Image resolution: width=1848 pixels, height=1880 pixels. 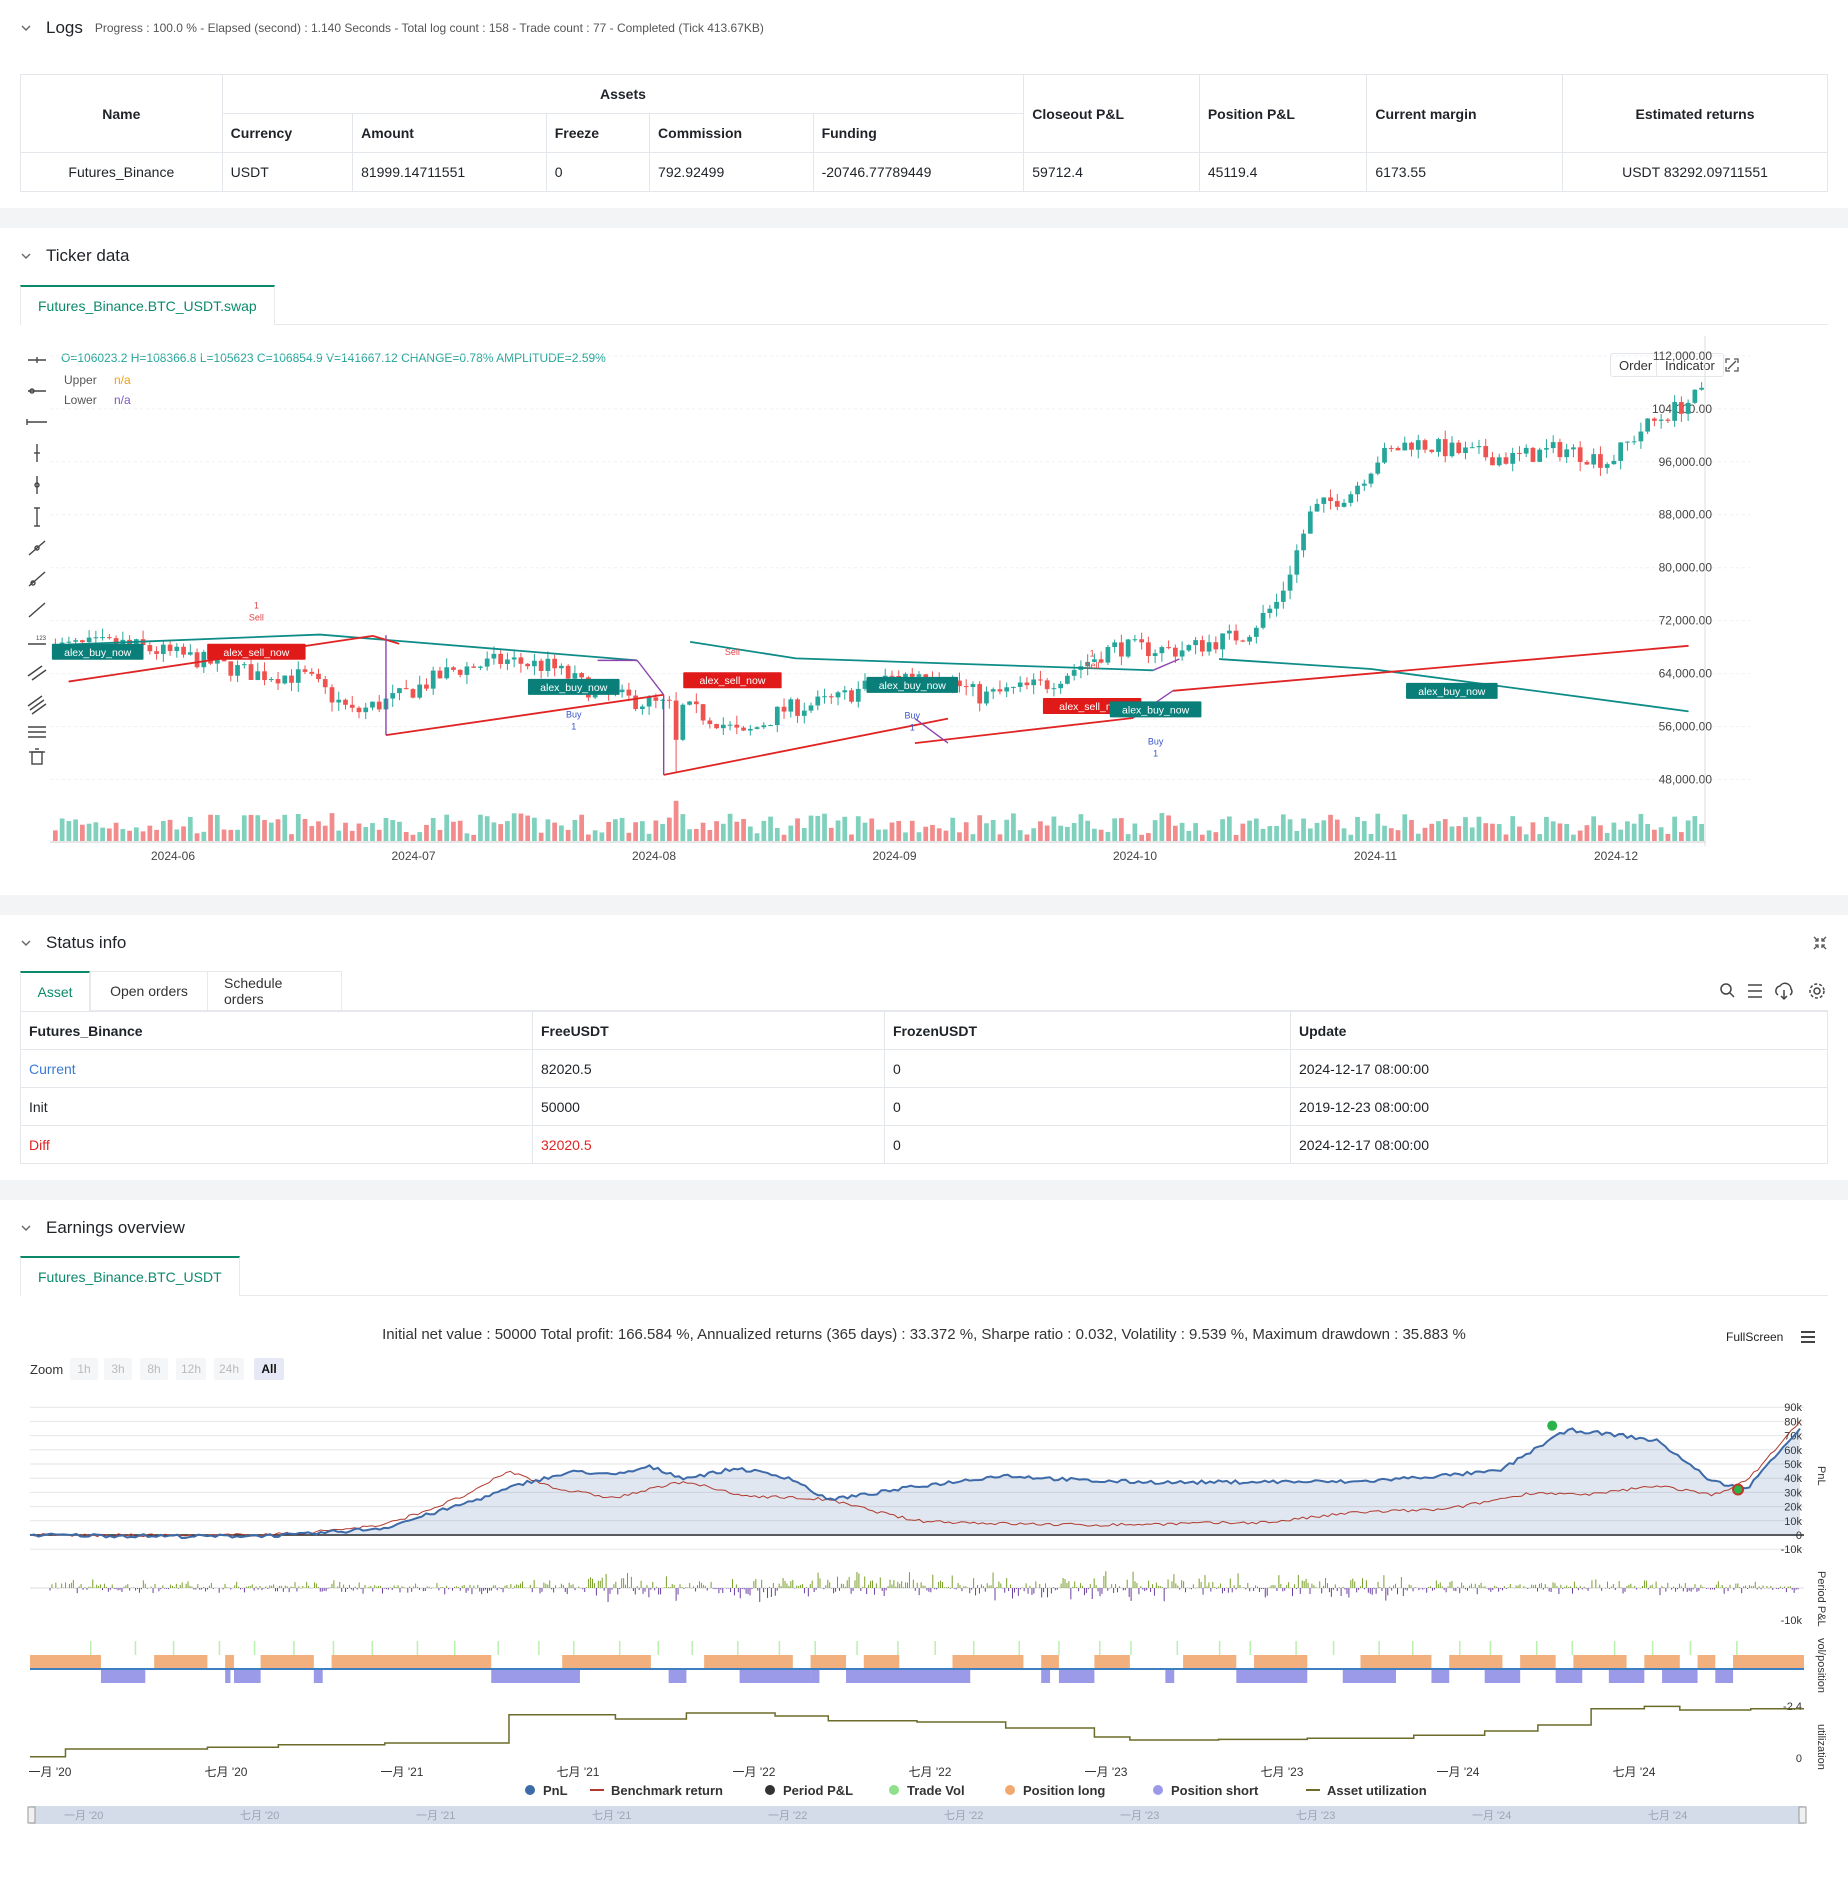 I want to click on row-label-current: Current, so click(x=276, y=1068).